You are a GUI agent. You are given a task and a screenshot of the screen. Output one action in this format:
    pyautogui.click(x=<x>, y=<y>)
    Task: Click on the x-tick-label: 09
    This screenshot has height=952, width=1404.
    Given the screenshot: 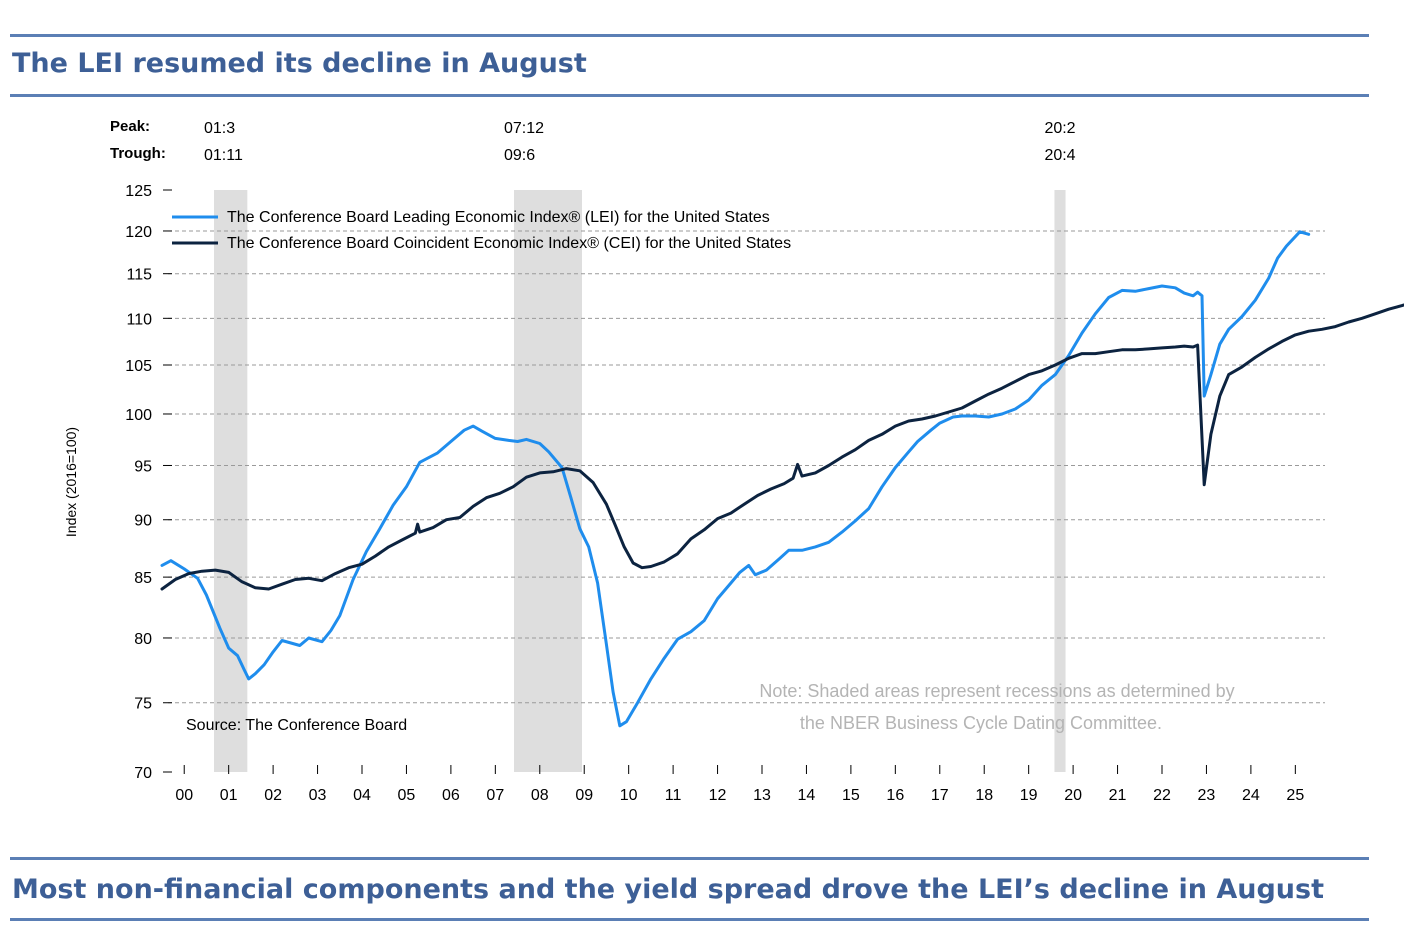 What is the action you would take?
    pyautogui.click(x=584, y=795)
    